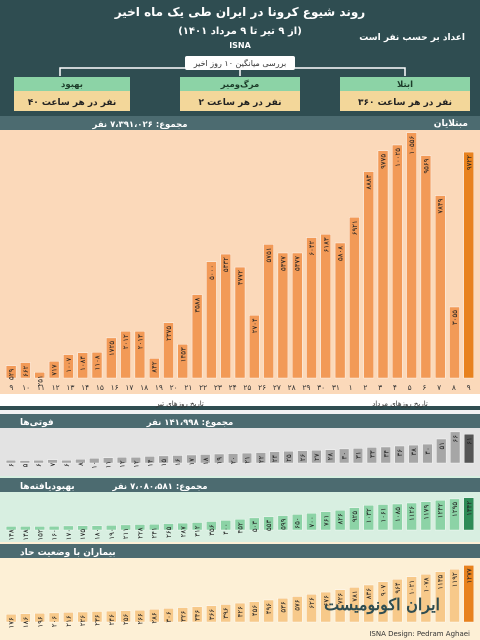 This screenshot has width=480, height=640. Describe the element at coordinates (98, 362) in the screenshot. I see `infections-value-label: ۱۱۰۸` at that location.